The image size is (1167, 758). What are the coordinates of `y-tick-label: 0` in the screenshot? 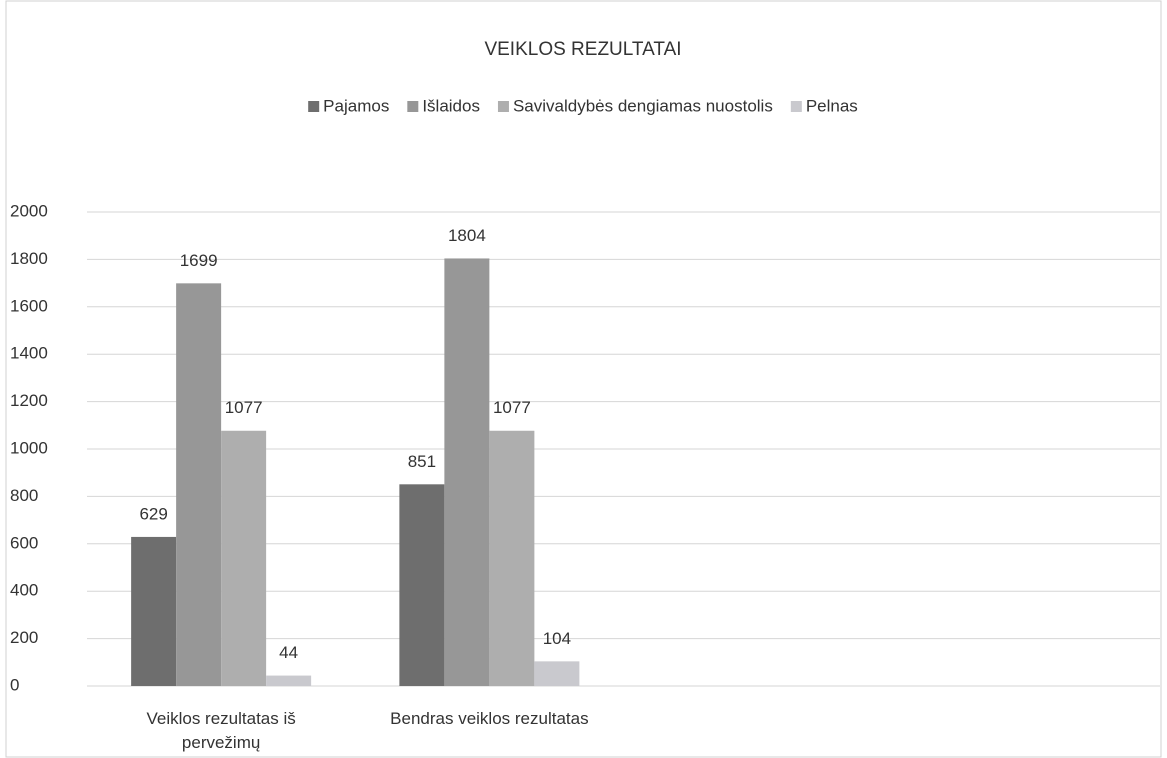 It's located at (14, 684).